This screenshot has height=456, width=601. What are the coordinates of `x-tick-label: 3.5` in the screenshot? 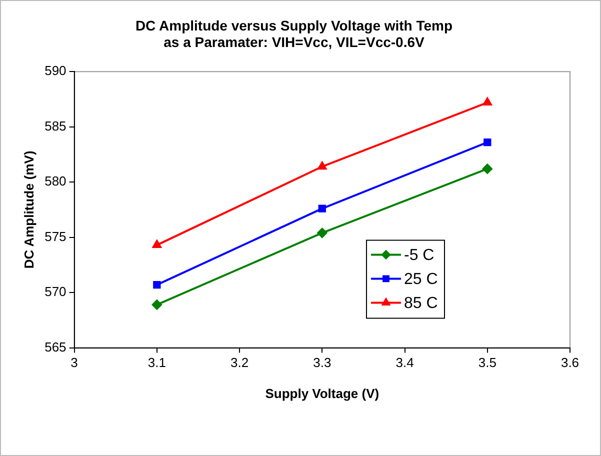 It's located at (487, 362).